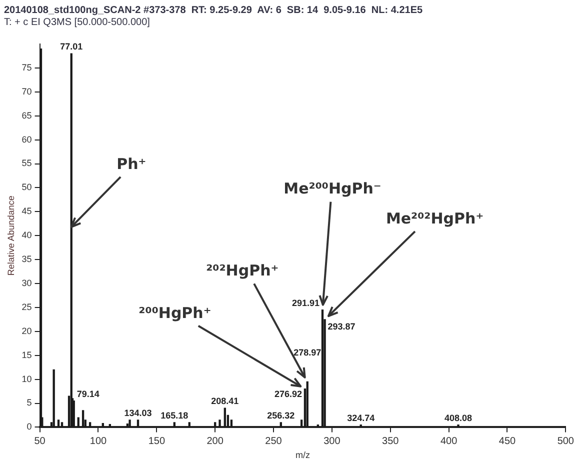  What do you see at coordinates (458, 417) in the screenshot?
I see `annotation: 408.08` at bounding box center [458, 417].